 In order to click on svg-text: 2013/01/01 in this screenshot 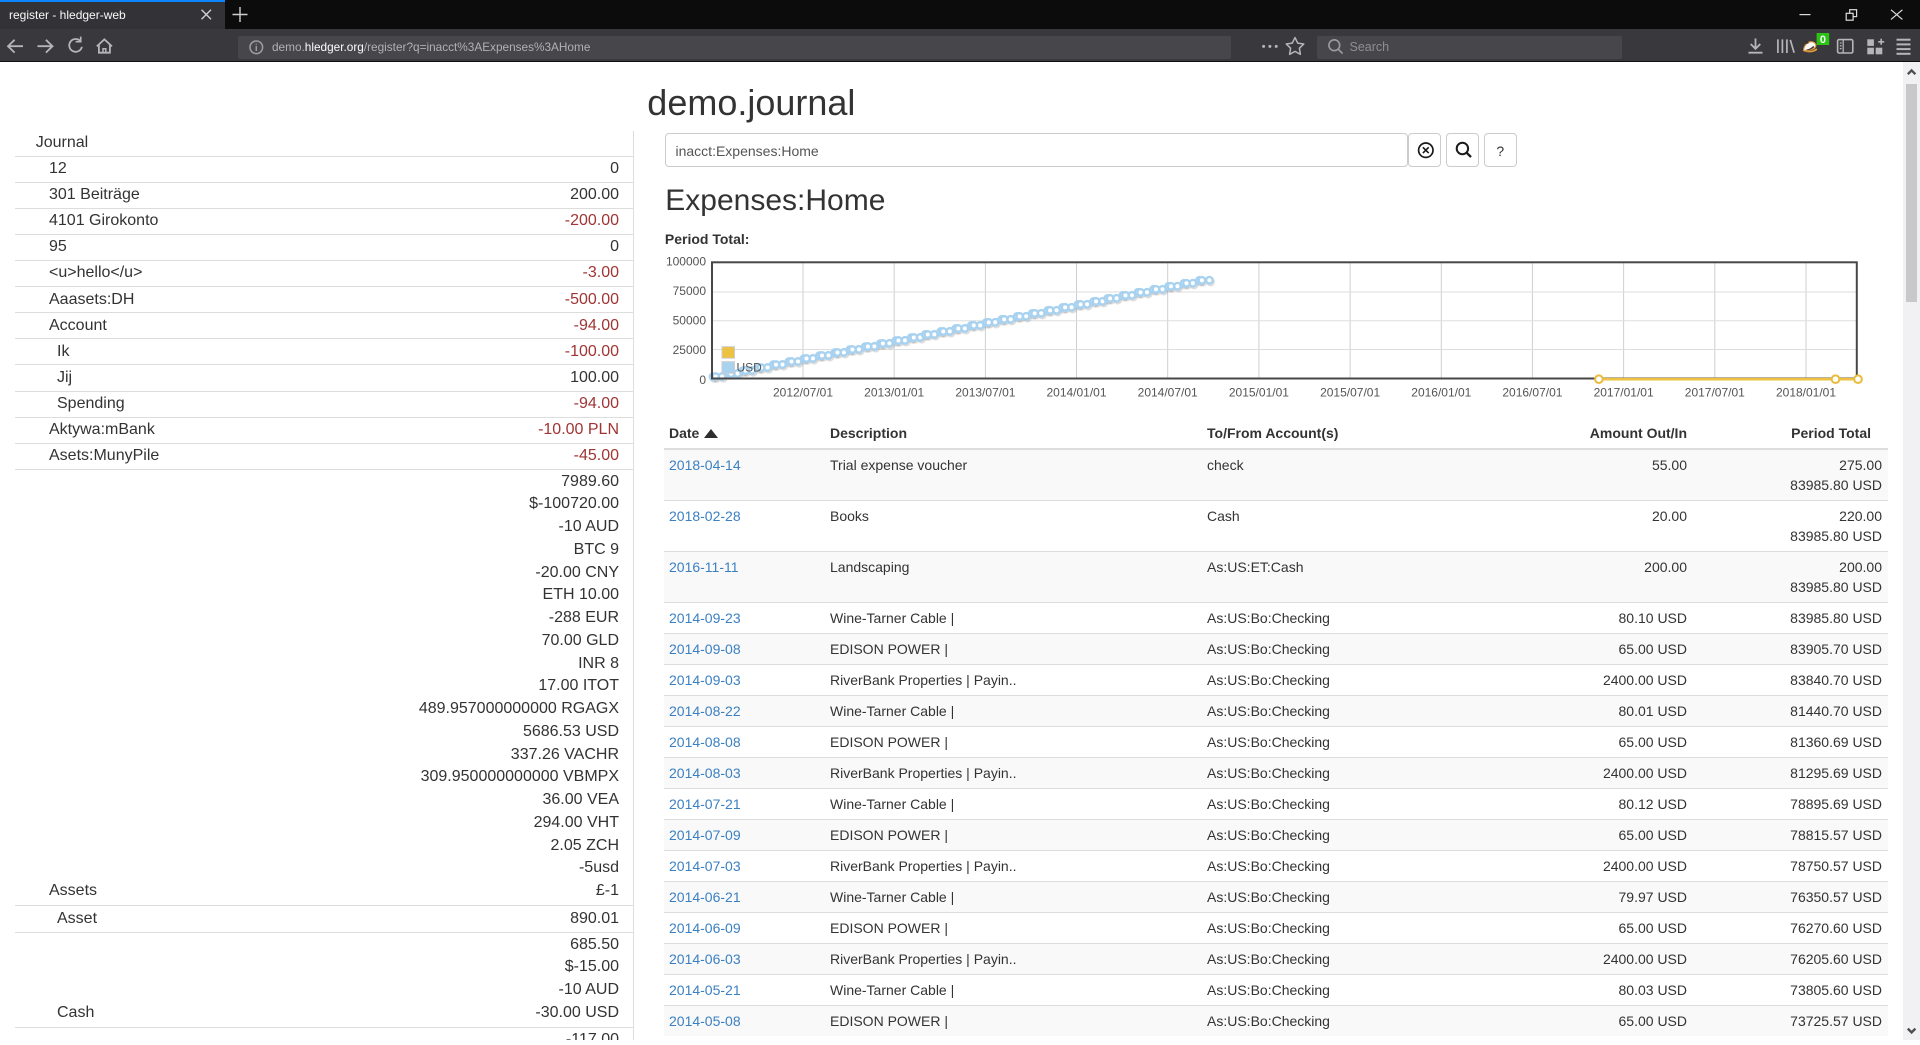, I will do `click(894, 393)`.